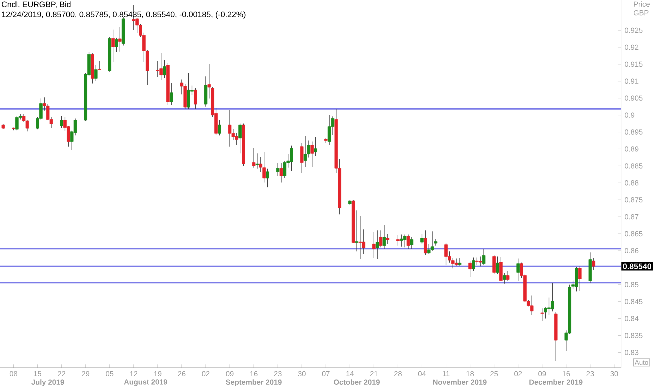 This screenshot has height=388, width=660. Describe the element at coordinates (36, 5) in the screenshot. I see `chart-title: Cndl, EURGBP, Bid` at that location.